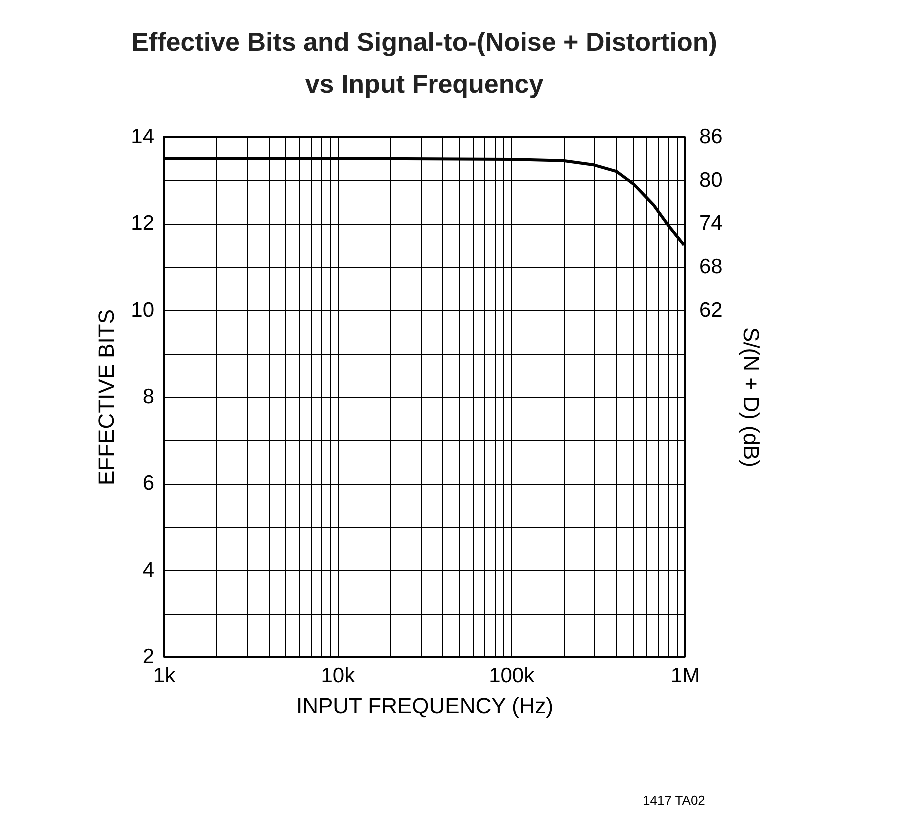 The width and height of the screenshot is (902, 837). What do you see at coordinates (674, 800) in the screenshot?
I see `text: 1417 TA02` at bounding box center [674, 800].